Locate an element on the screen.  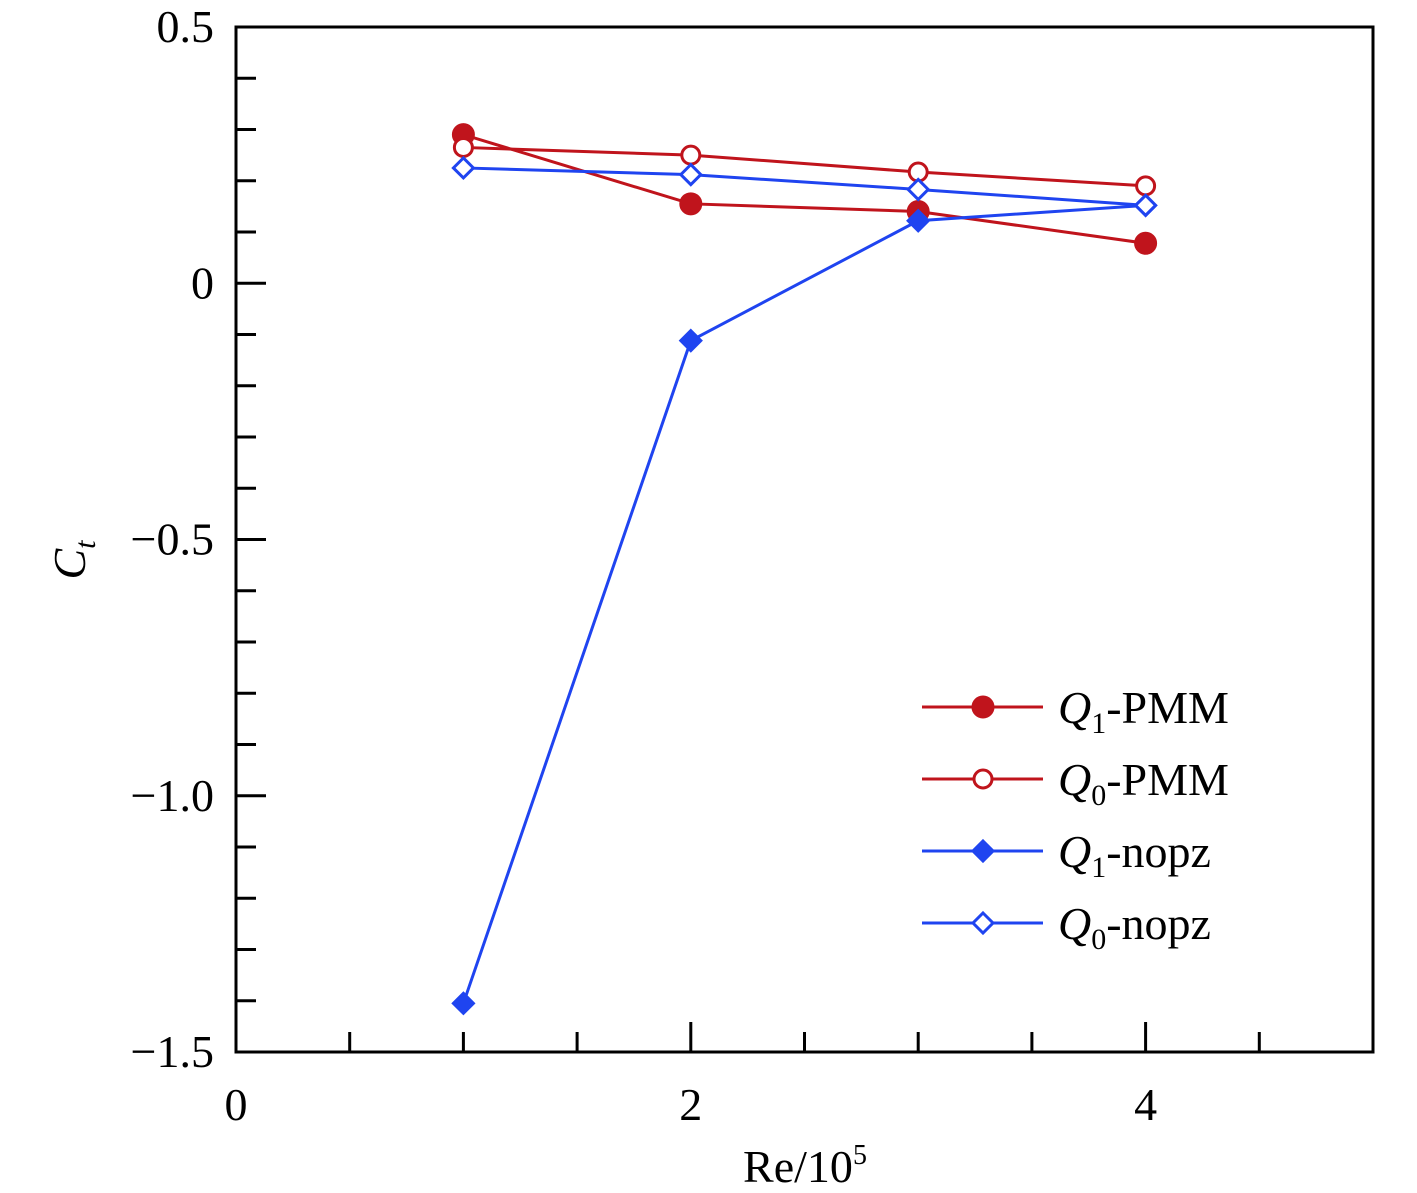
series-q0-nopz is located at coordinates (804, 186).